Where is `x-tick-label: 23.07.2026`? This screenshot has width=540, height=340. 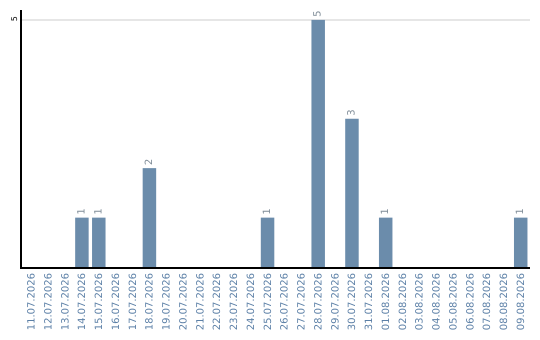
x-tick-label: 23.07.2026 is located at coordinates (234, 301).